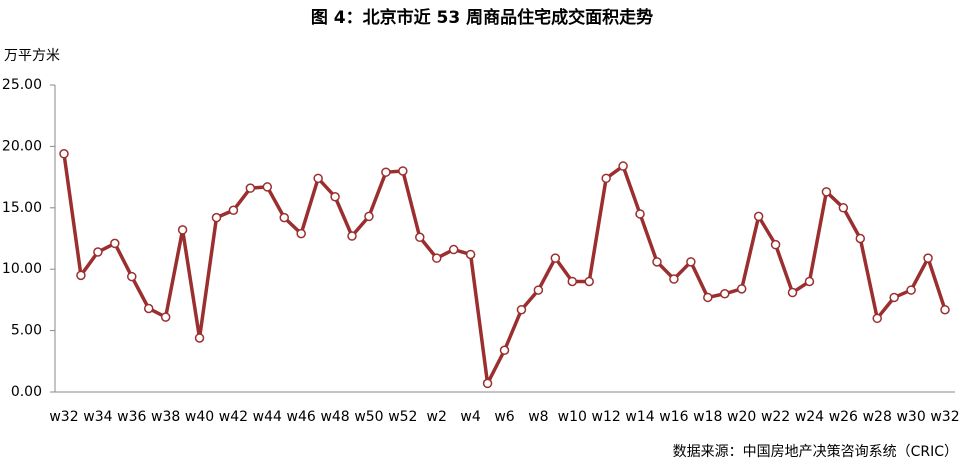 The width and height of the screenshot is (964, 469). Describe the element at coordinates (538, 417) in the screenshot. I see `x-tick-label: w8` at that location.